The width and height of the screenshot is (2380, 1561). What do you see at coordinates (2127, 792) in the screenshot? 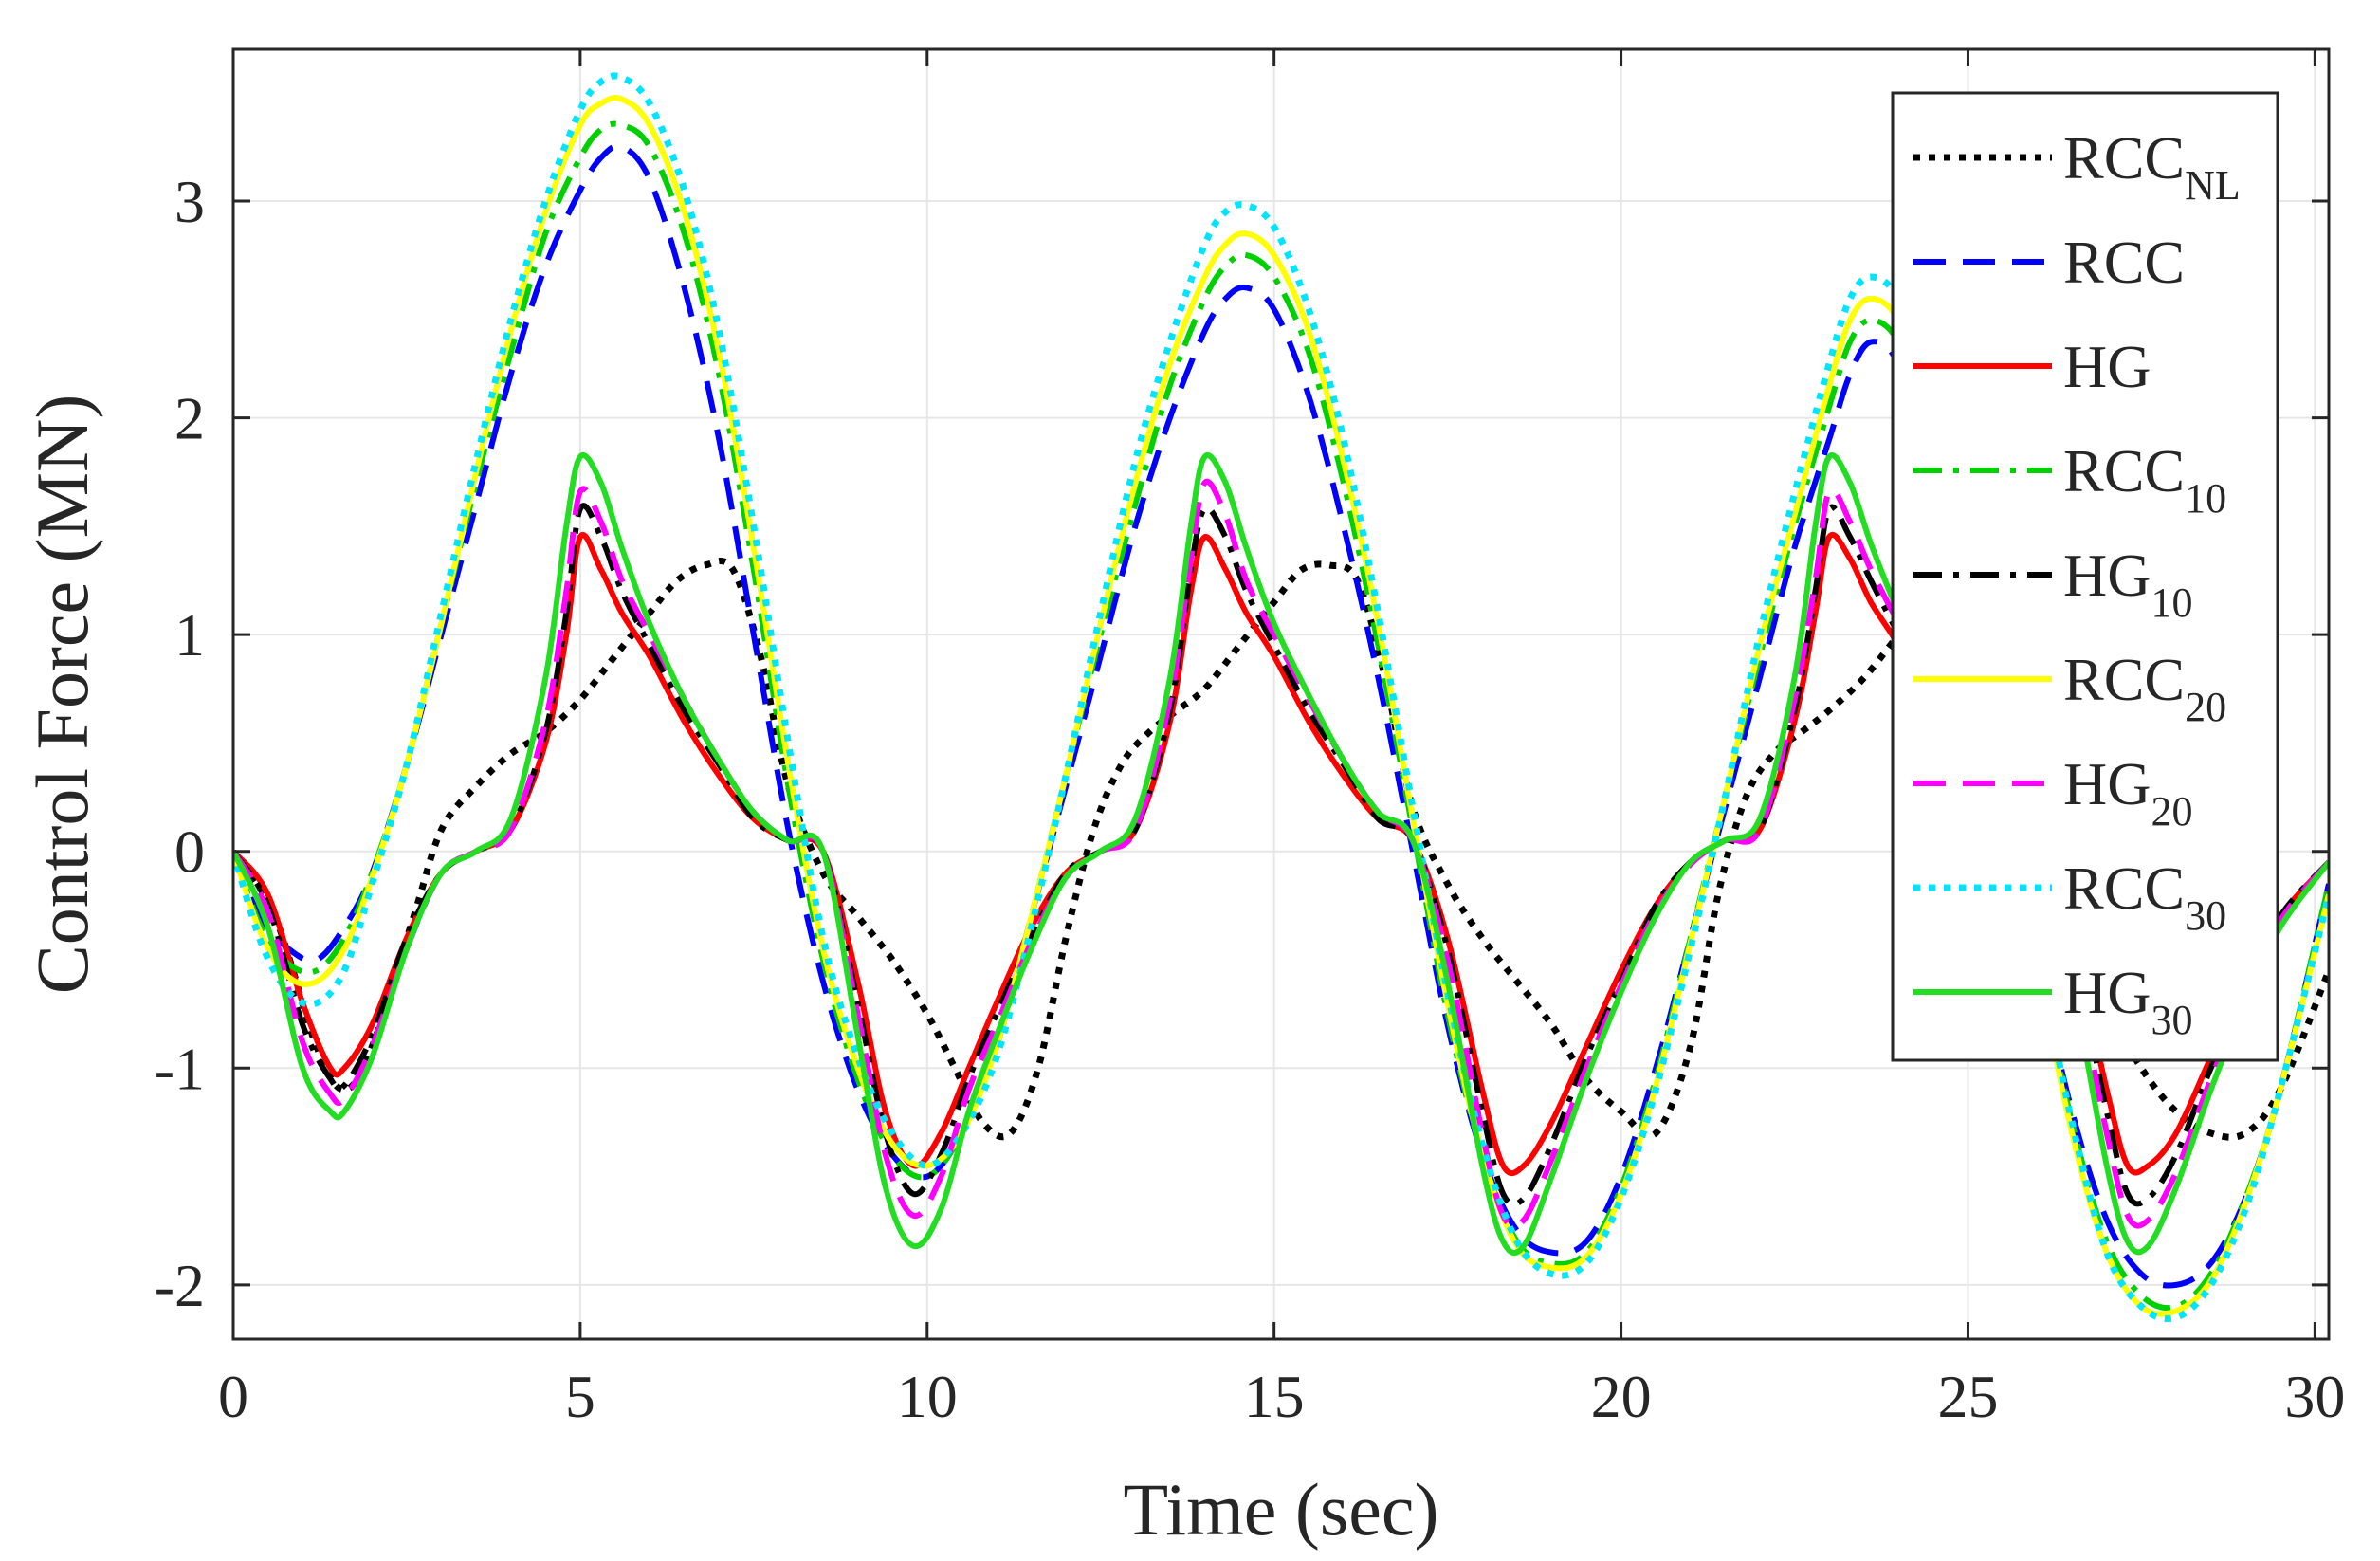
I see `legend-label: HG20` at bounding box center [2127, 792].